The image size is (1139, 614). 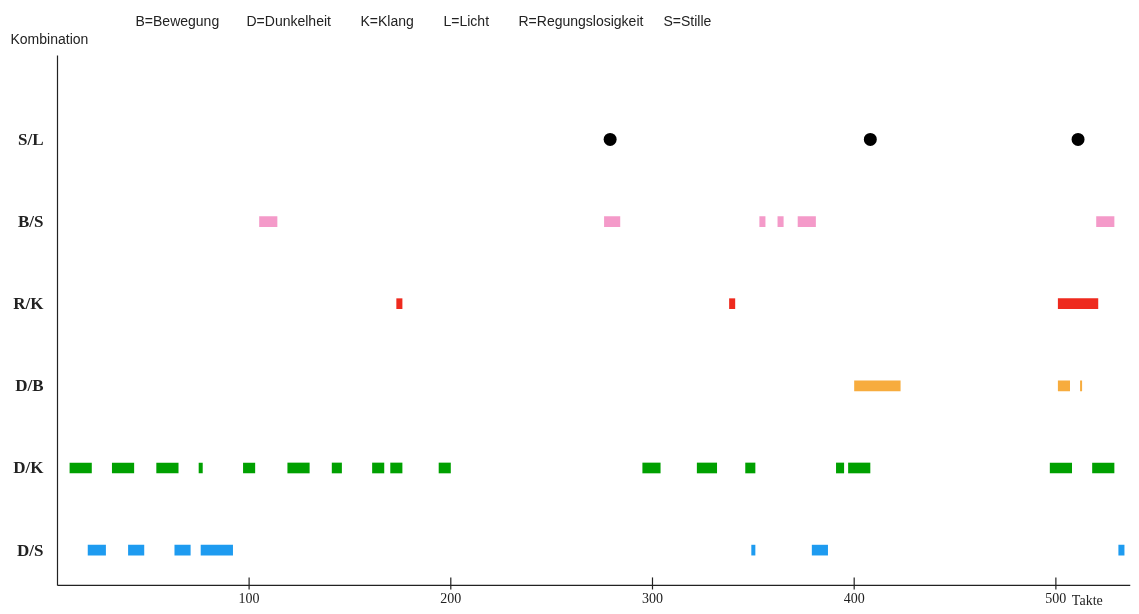 I want to click on text: L=Licht, so click(x=466, y=20).